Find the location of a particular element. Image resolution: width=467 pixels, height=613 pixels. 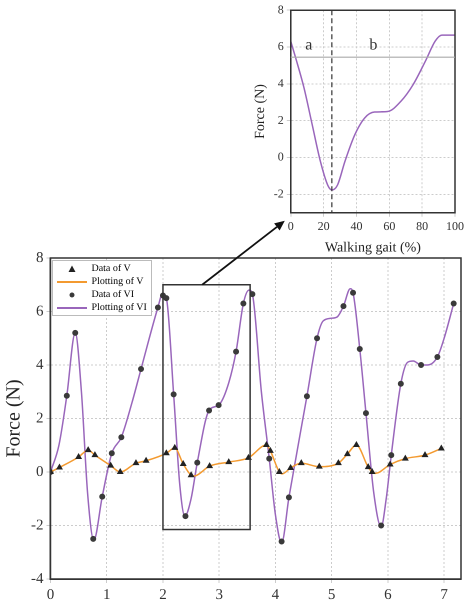

x-tick-label: 80 is located at coordinates (422, 226).